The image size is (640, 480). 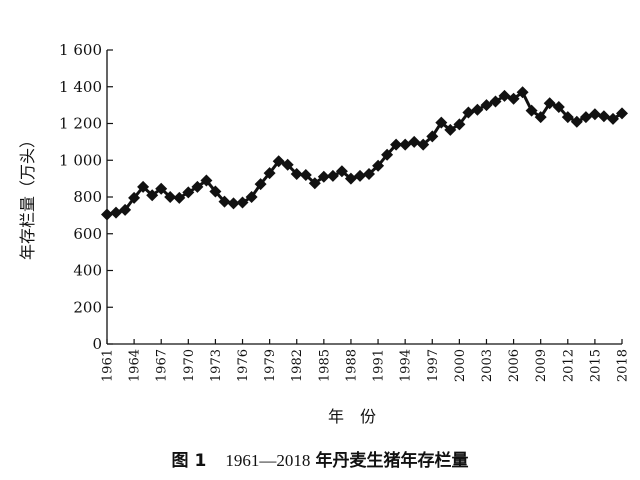 What do you see at coordinates (87, 307) in the screenshot?
I see `y-tick-label: 200` at bounding box center [87, 307].